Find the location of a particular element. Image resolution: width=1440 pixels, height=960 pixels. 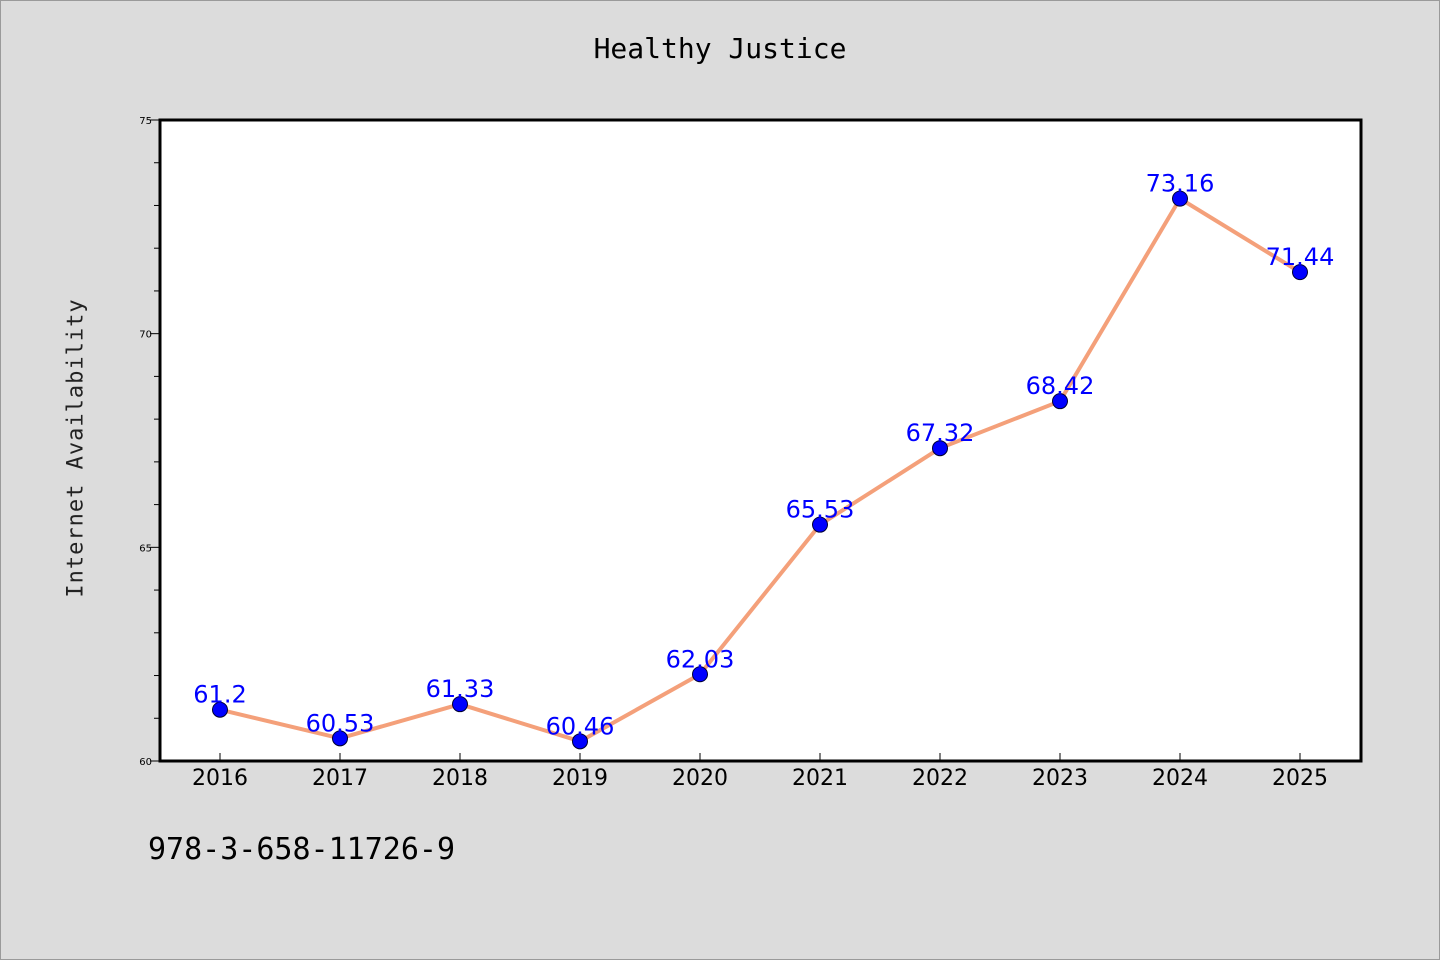

x-tick-label: 2024 is located at coordinates (1180, 778).